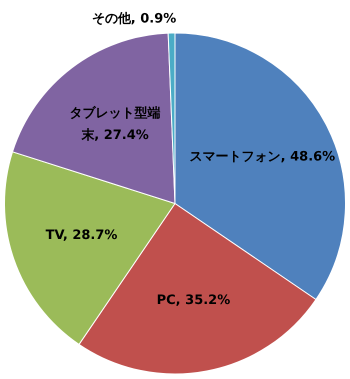 The width and height of the screenshot is (350, 379). What do you see at coordinates (263, 157) in the screenshot?
I see `slice-label: スマートフォン, 48.6%` at bounding box center [263, 157].